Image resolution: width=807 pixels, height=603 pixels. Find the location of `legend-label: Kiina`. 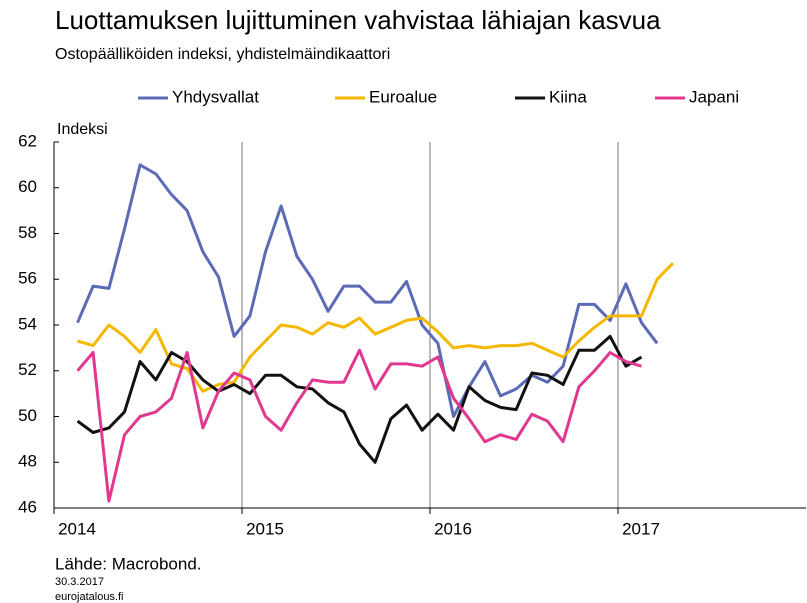

legend-label: Kiina is located at coordinates (568, 96).